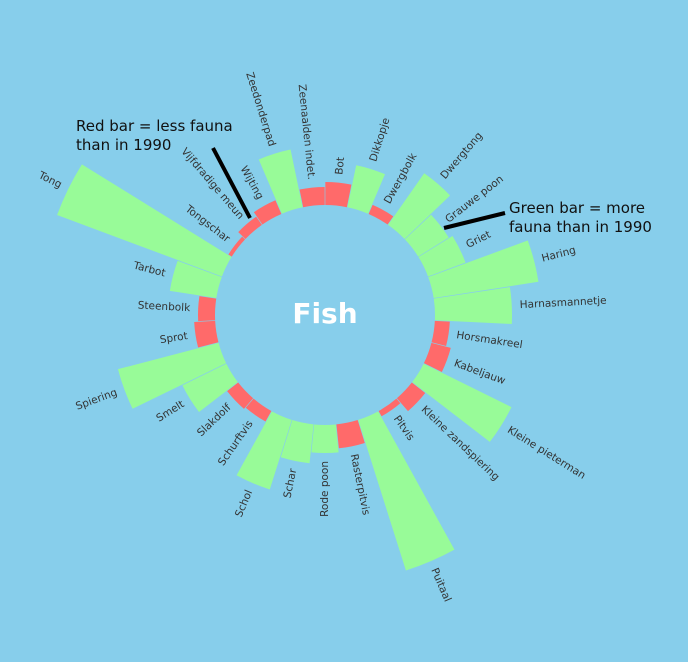  Describe the element at coordinates (324, 313) in the screenshot. I see `center-label: Fish` at that location.